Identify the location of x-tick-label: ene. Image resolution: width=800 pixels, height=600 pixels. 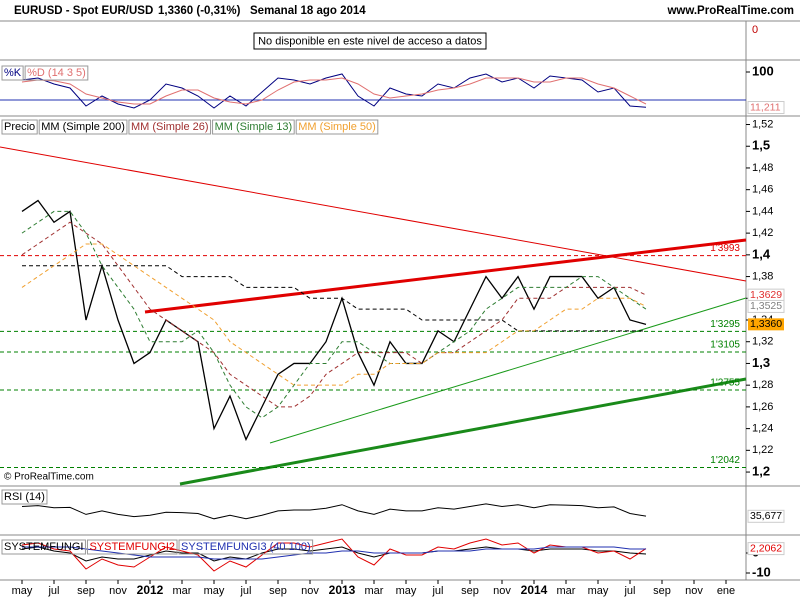
(726, 591).